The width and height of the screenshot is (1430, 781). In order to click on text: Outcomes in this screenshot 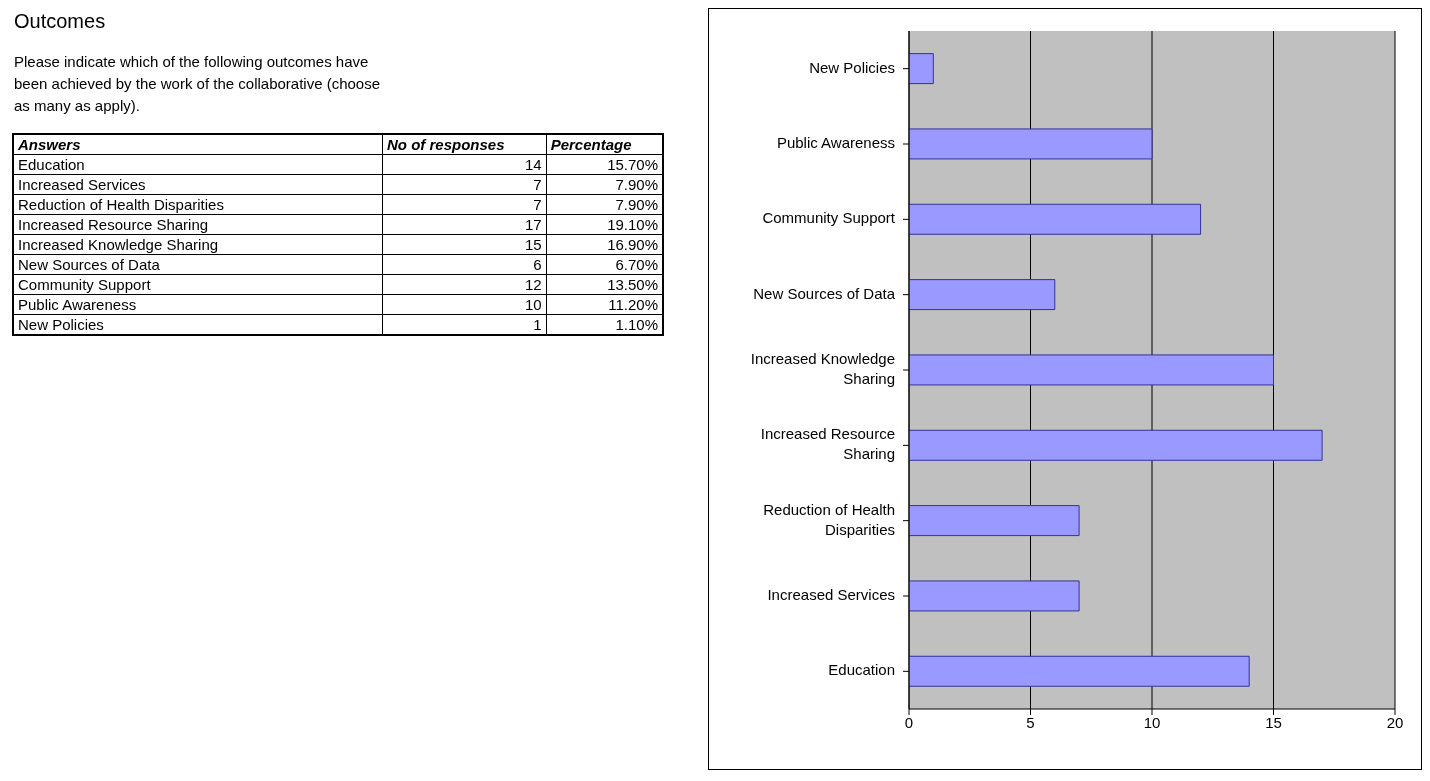, I will do `click(60, 21)`.